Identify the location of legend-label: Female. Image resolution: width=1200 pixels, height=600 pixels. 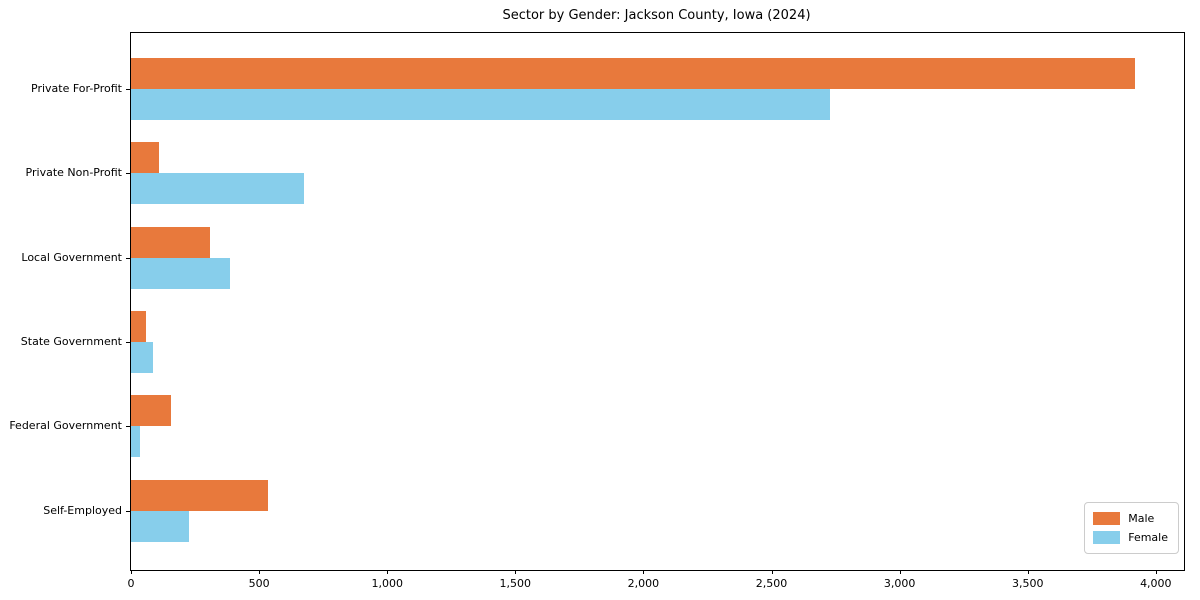
(1148, 537).